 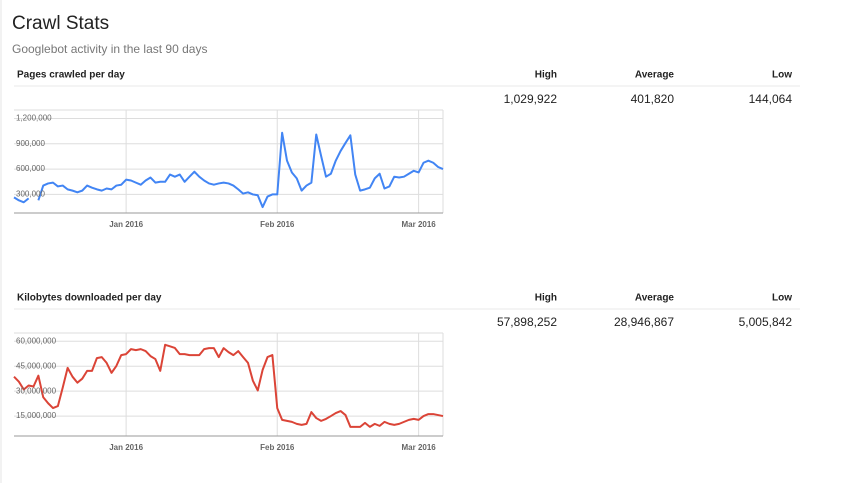 What do you see at coordinates (30, 168) in the screenshot?
I see `y-tick-label: 600,000` at bounding box center [30, 168].